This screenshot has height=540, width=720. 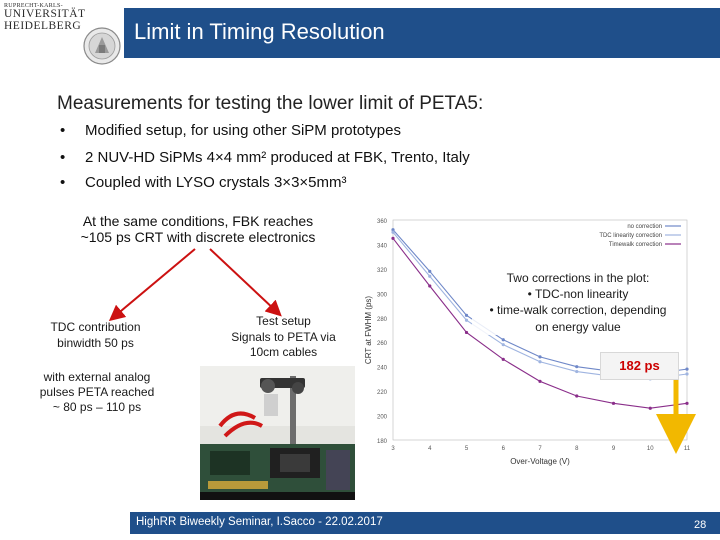 I want to click on bullet-text: Coupled with LYSO crystals 3×3×5mm³, so click(x=216, y=182).